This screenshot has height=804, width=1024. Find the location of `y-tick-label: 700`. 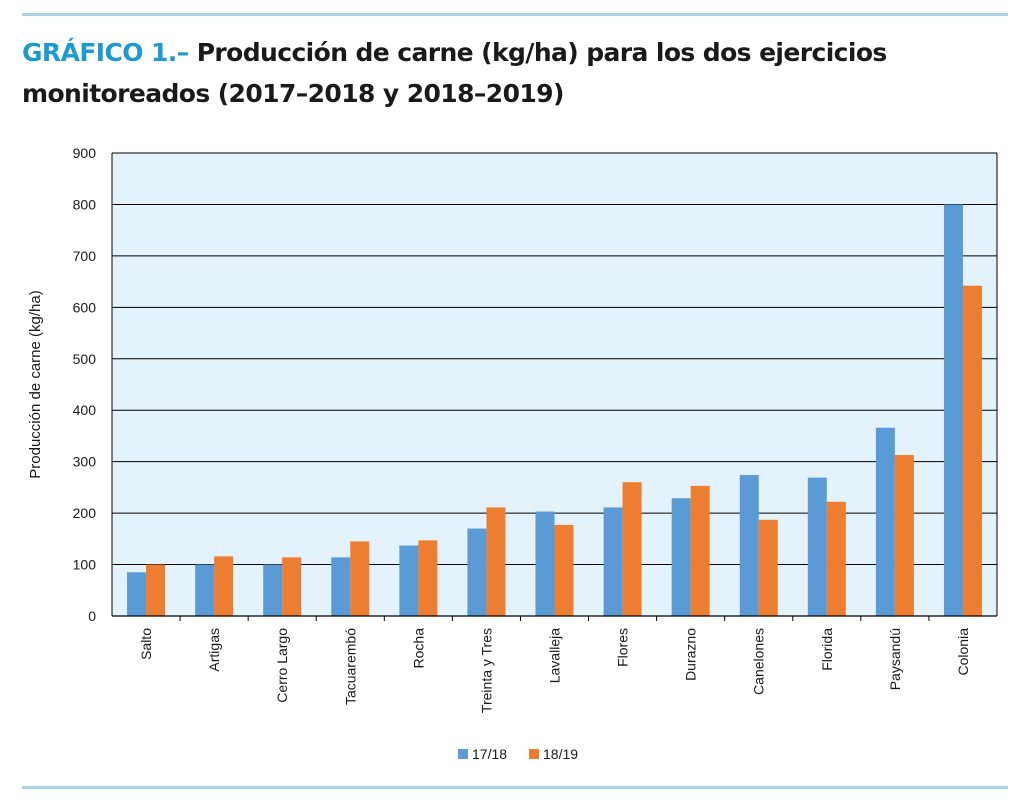

y-tick-label: 700 is located at coordinates (85, 256).